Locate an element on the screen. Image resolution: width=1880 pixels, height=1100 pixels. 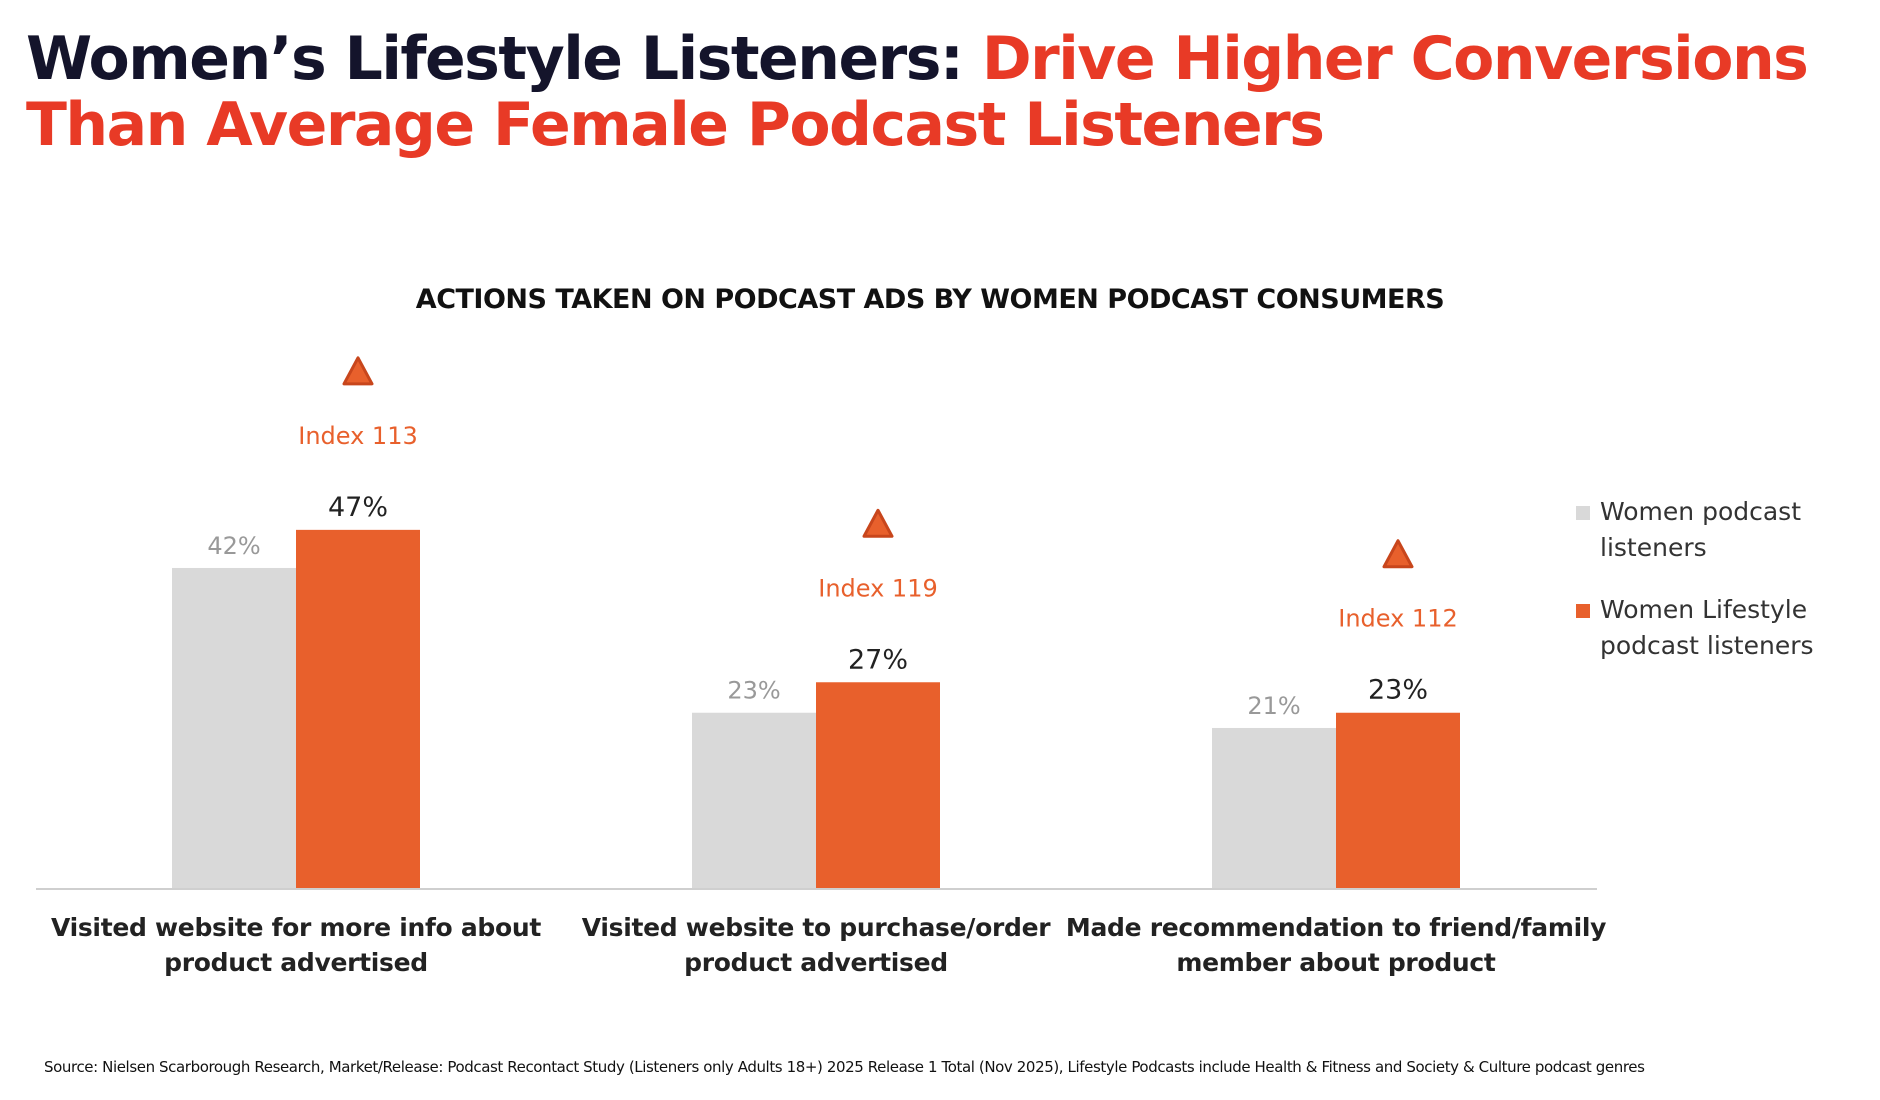
legend-item-women: Women podcast listeners is located at coordinates (1708, 530).